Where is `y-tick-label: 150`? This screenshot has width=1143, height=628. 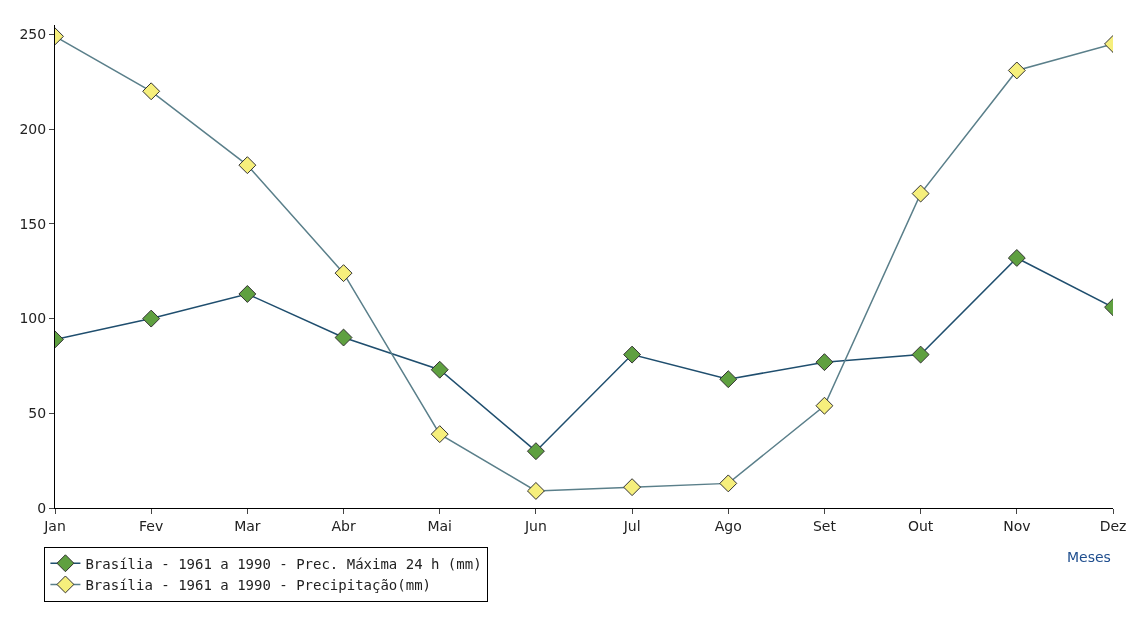
y-tick-label: 150 is located at coordinates (33, 223).